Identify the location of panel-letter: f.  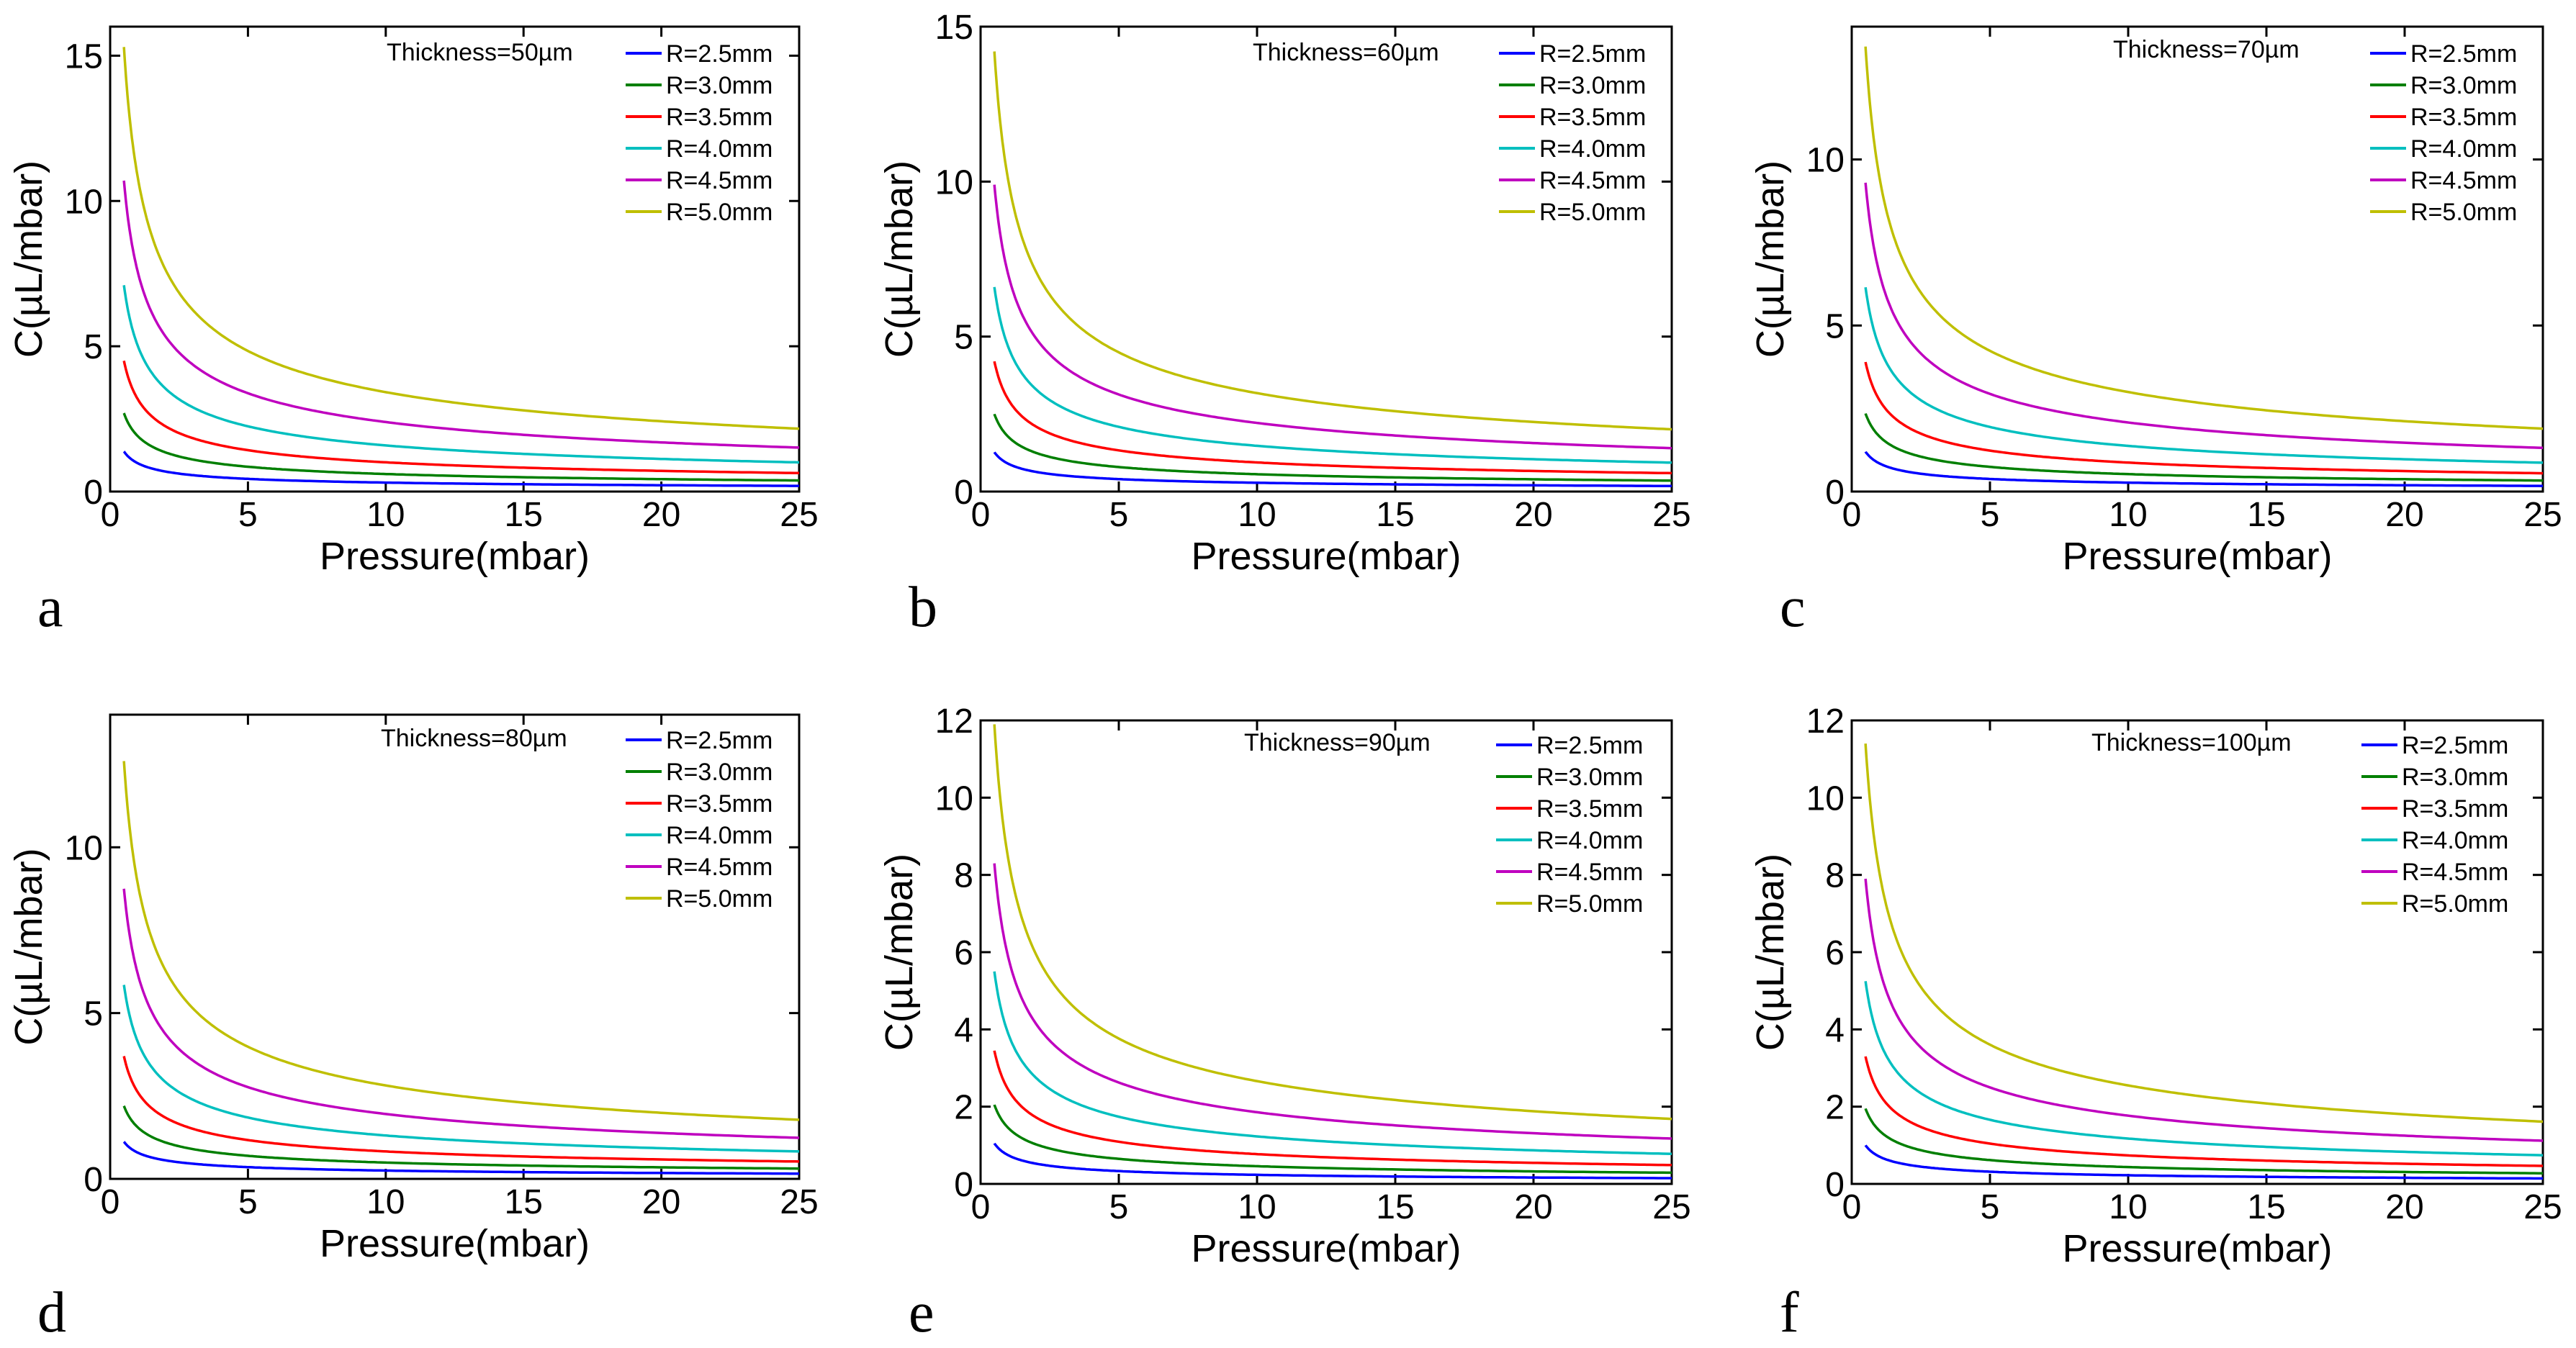
(1789, 1312).